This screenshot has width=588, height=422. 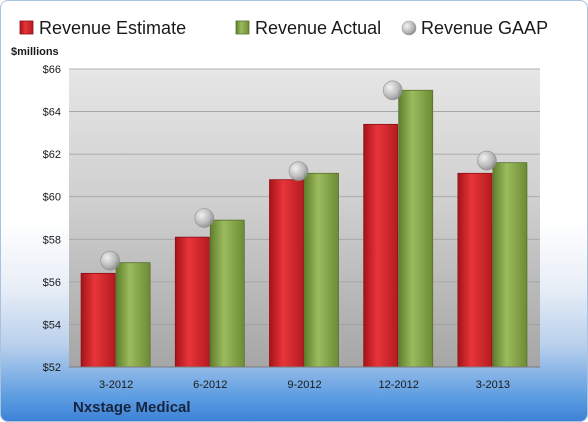 I want to click on legend-label-revenue-actual: Revenue Actual, so click(x=318, y=28).